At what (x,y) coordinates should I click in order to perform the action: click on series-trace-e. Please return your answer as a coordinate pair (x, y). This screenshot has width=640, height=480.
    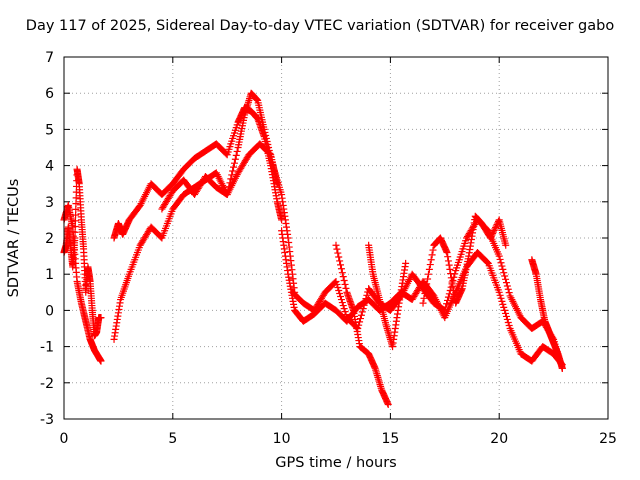
    Looking at the image, I should click on (219, 176).